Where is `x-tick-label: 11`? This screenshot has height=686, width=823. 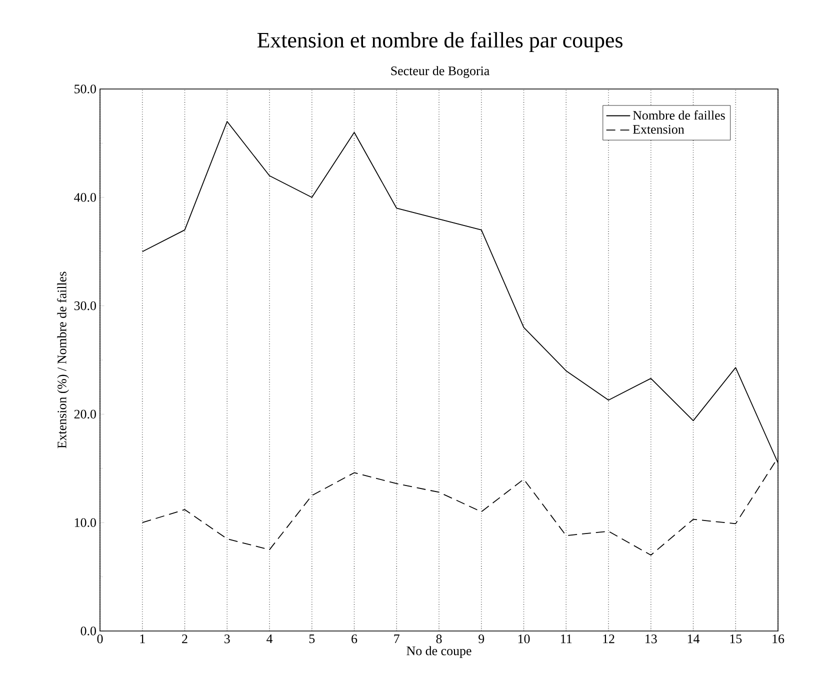 x-tick-label: 11 is located at coordinates (566, 639).